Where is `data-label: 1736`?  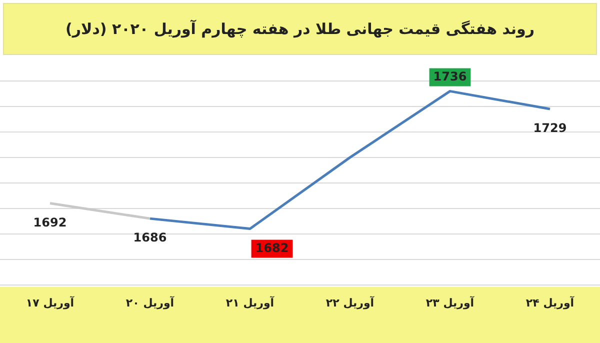
data-label: 1736 is located at coordinates (450, 76).